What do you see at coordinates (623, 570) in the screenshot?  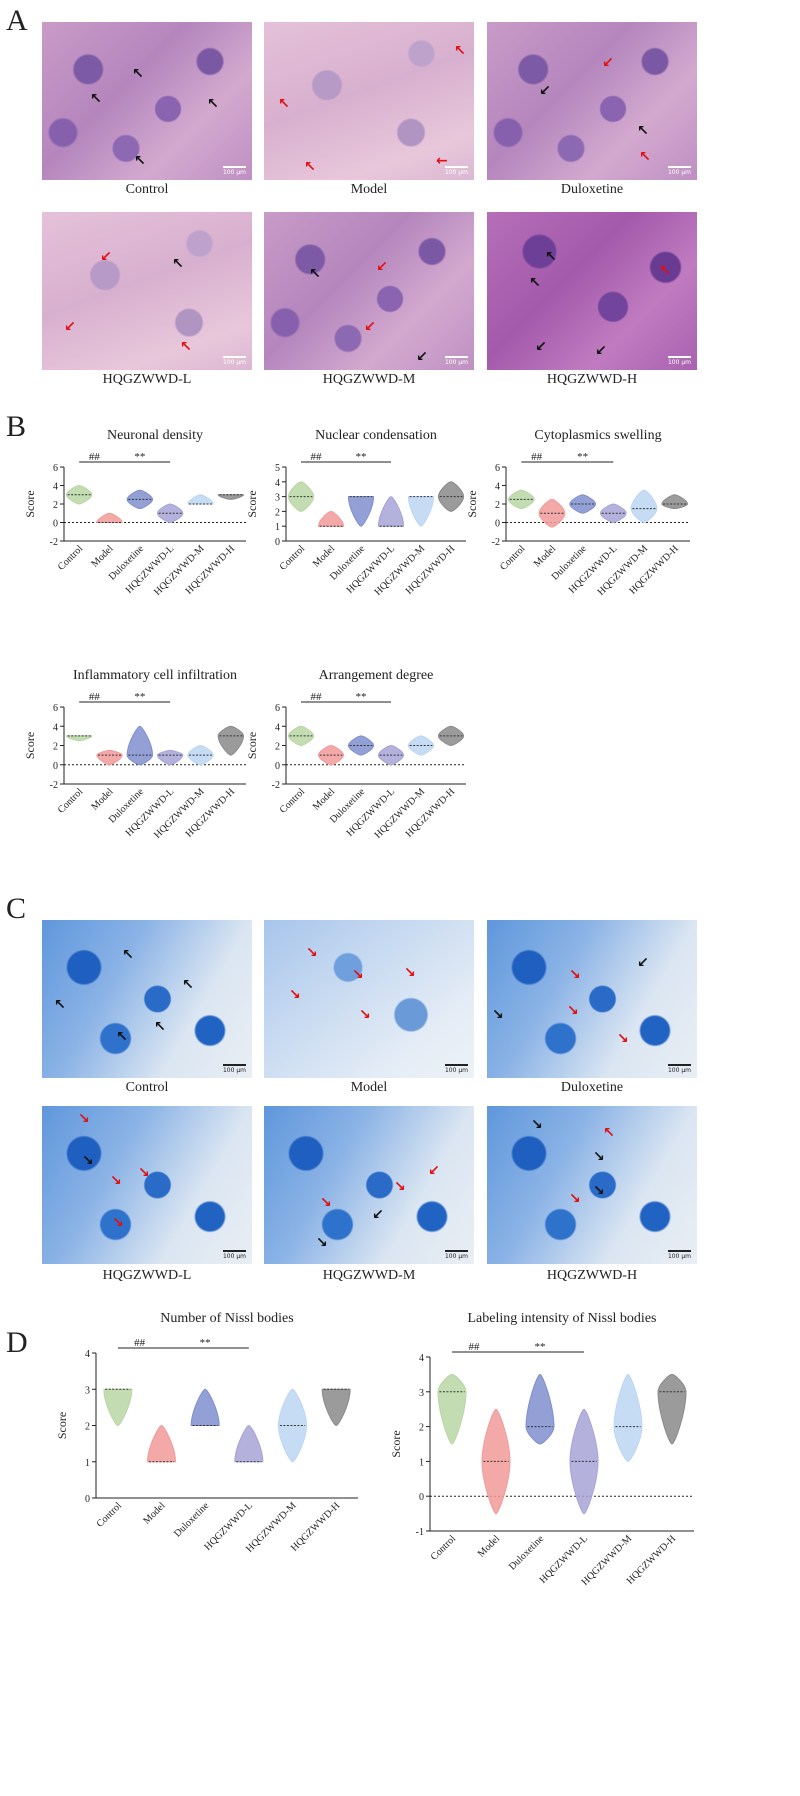 I see `chart-cytoplasmics-swelling-x-tick-label: HQGZWWD-M` at bounding box center [623, 570].